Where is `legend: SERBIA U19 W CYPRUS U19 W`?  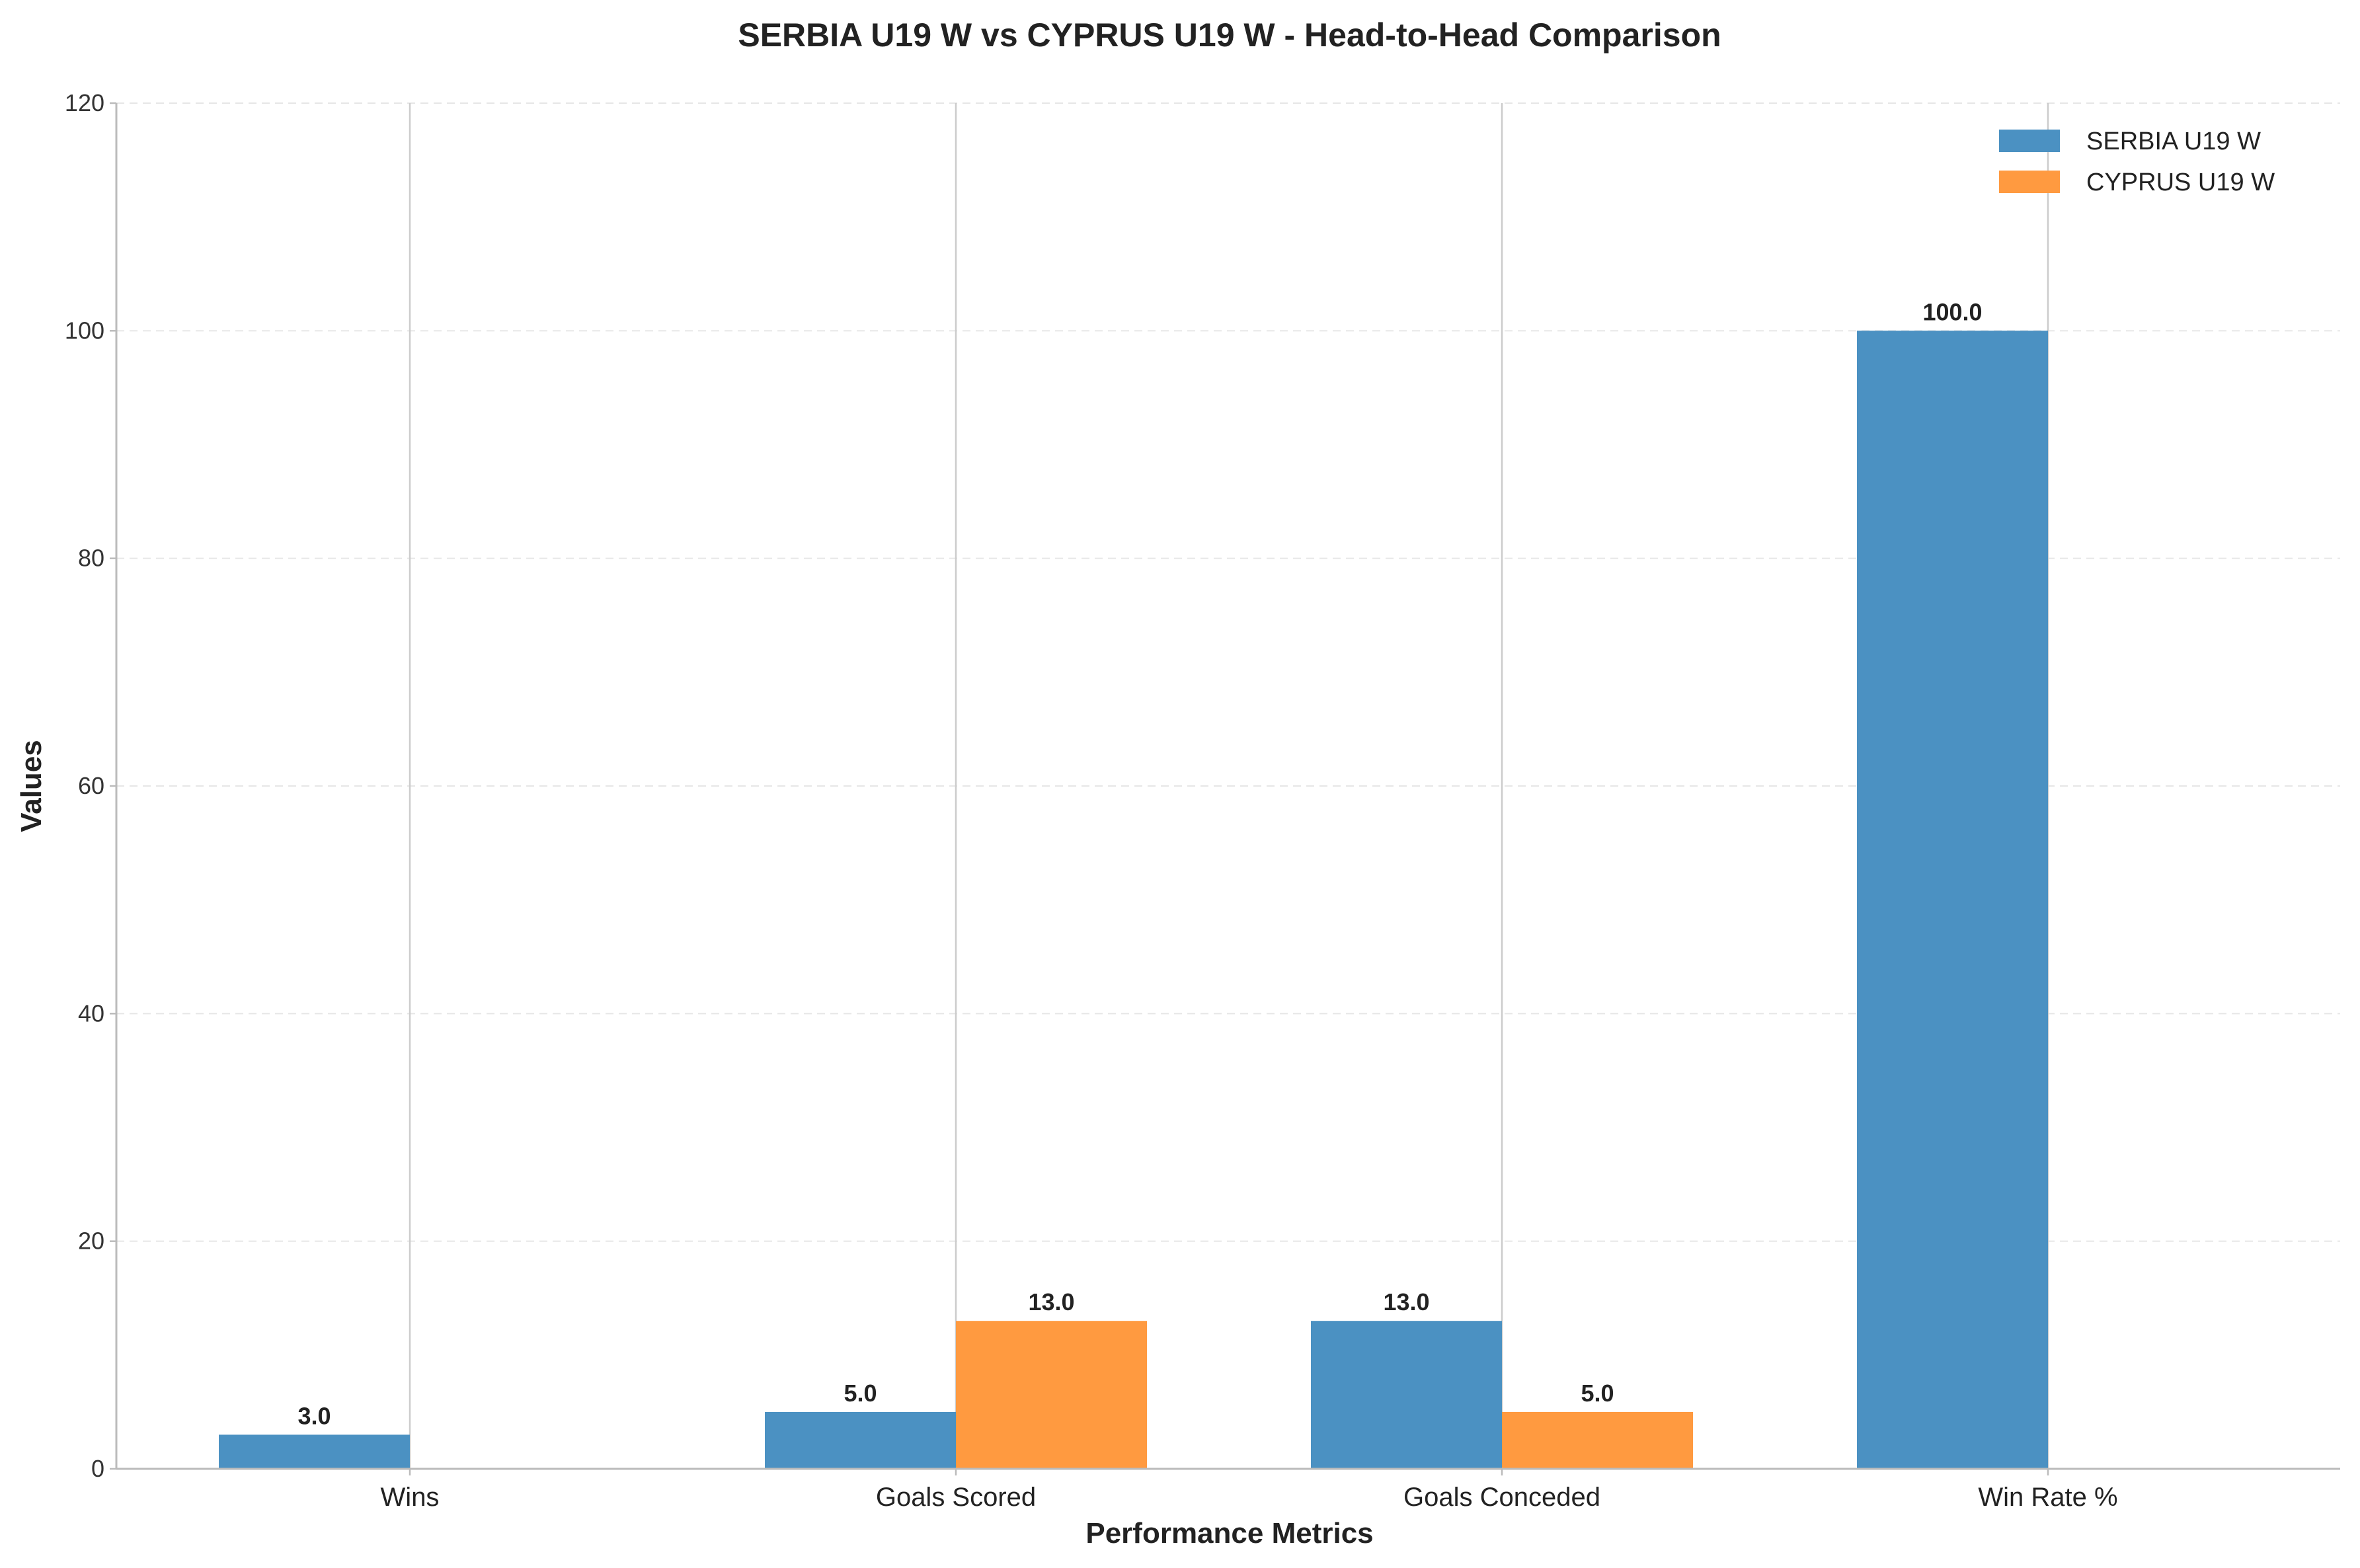 legend: SERBIA U19 W CYPRUS U19 W is located at coordinates (2137, 162).